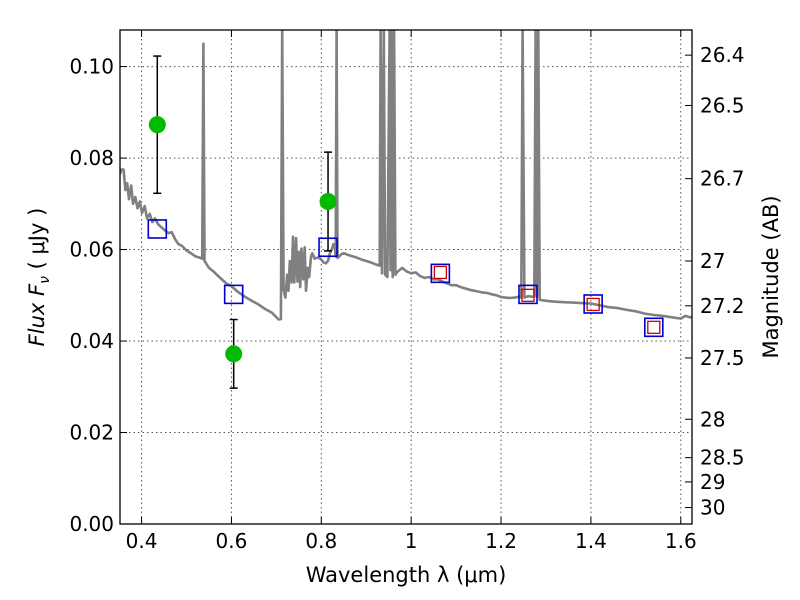 Image resolution: width=800 pixels, height=600 pixels. Describe the element at coordinates (722, 306) in the screenshot. I see `mag-tick-label: 27.2` at that location.